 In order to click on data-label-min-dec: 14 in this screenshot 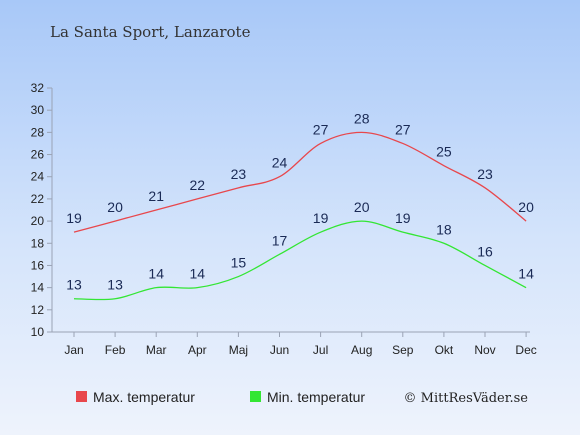, I will do `click(526, 274)`.